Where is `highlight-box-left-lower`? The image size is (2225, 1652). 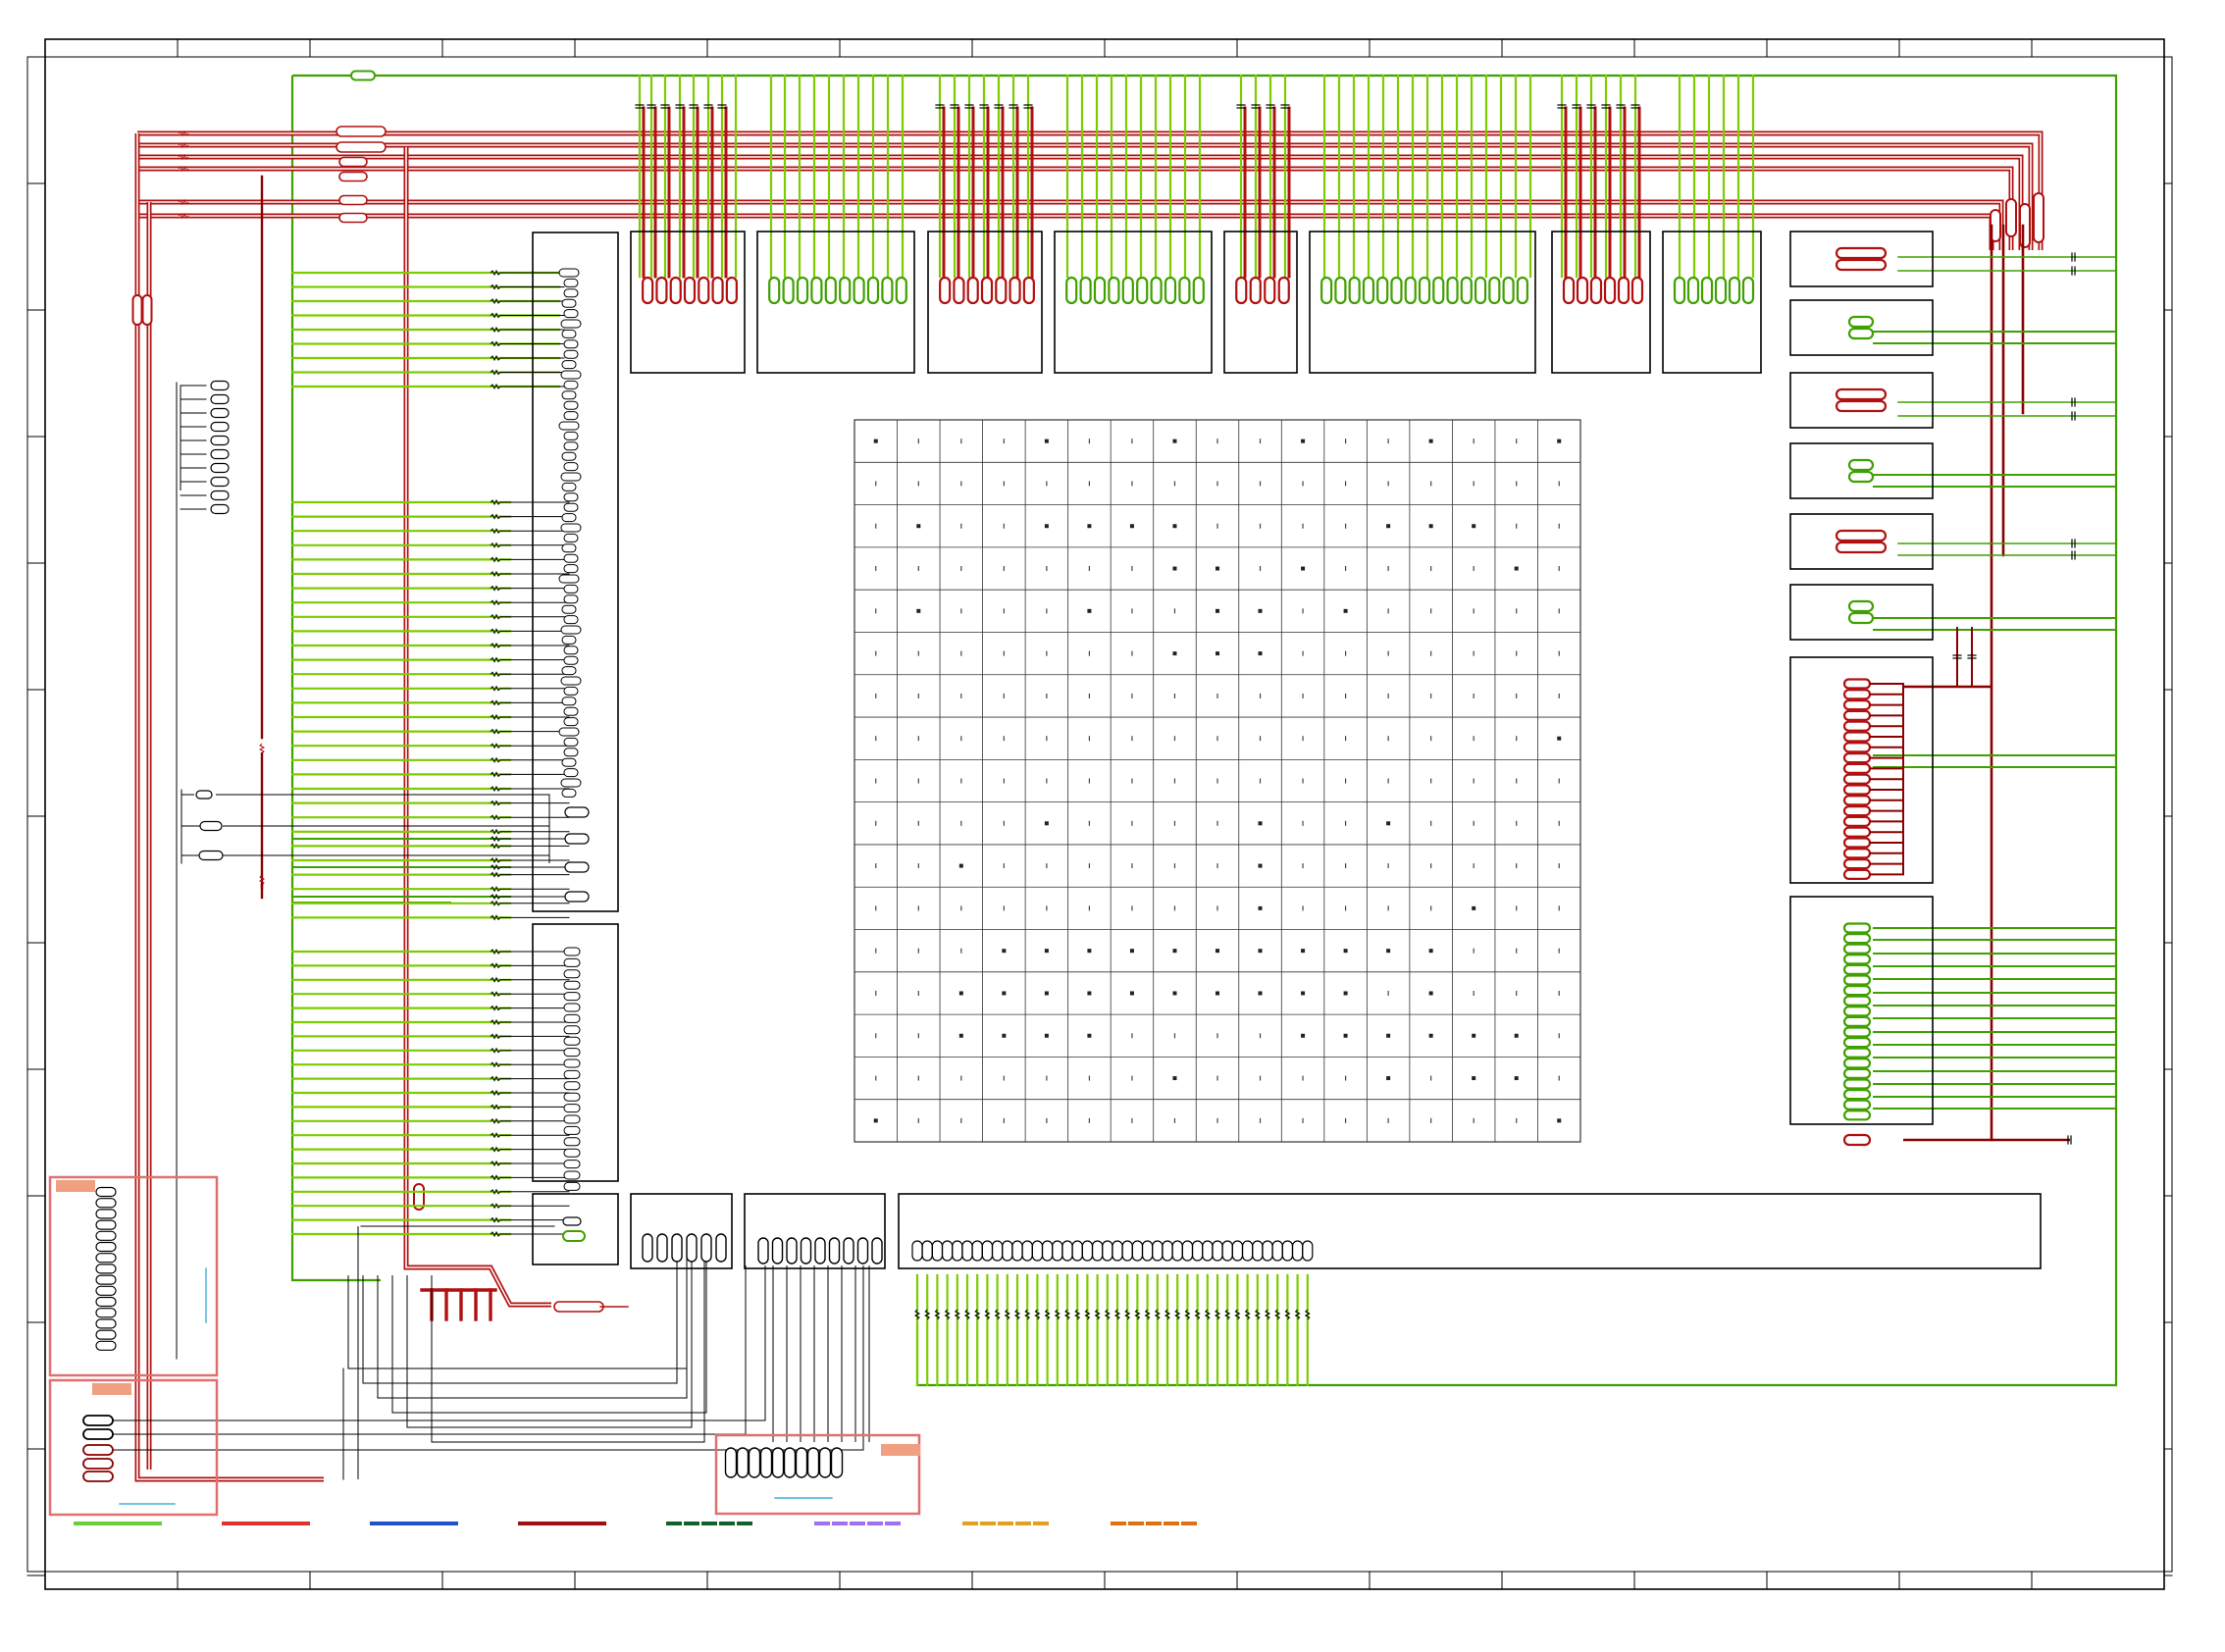 highlight-box-left-lower is located at coordinates (133, 1447).